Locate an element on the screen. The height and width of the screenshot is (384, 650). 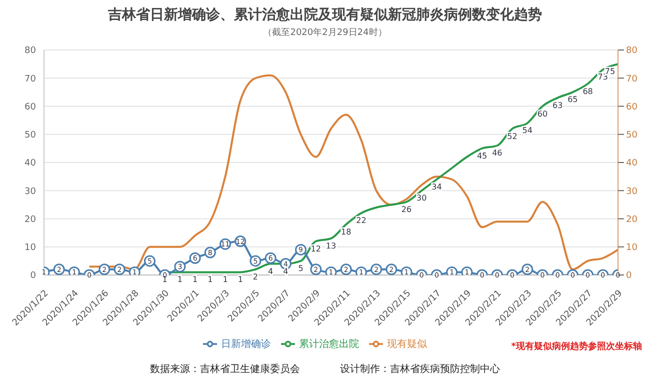
data-label: 63 is located at coordinates (557, 105).